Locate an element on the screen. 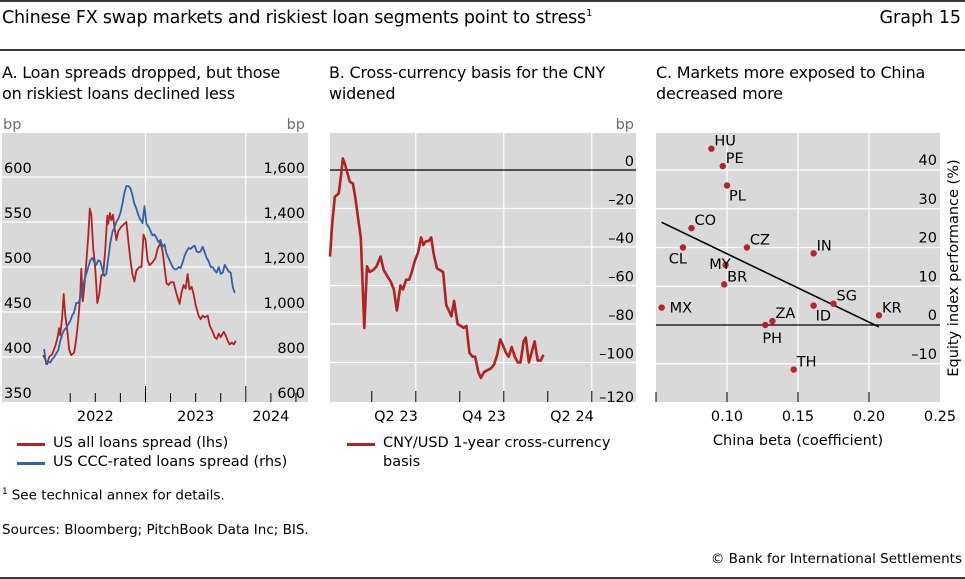  series-us-all-loans-line is located at coordinates (139, 286).